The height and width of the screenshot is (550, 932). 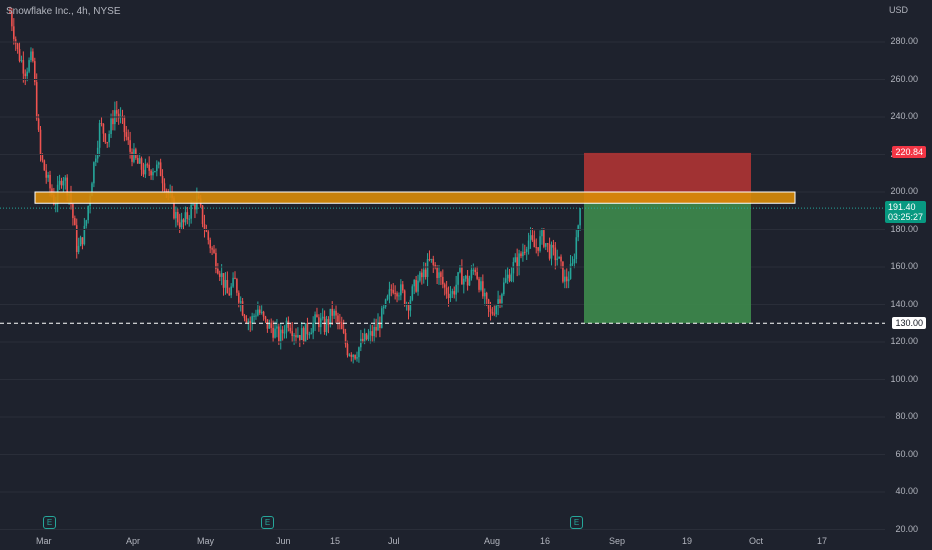 I want to click on price-tick-label: 180.00, so click(x=904, y=228).